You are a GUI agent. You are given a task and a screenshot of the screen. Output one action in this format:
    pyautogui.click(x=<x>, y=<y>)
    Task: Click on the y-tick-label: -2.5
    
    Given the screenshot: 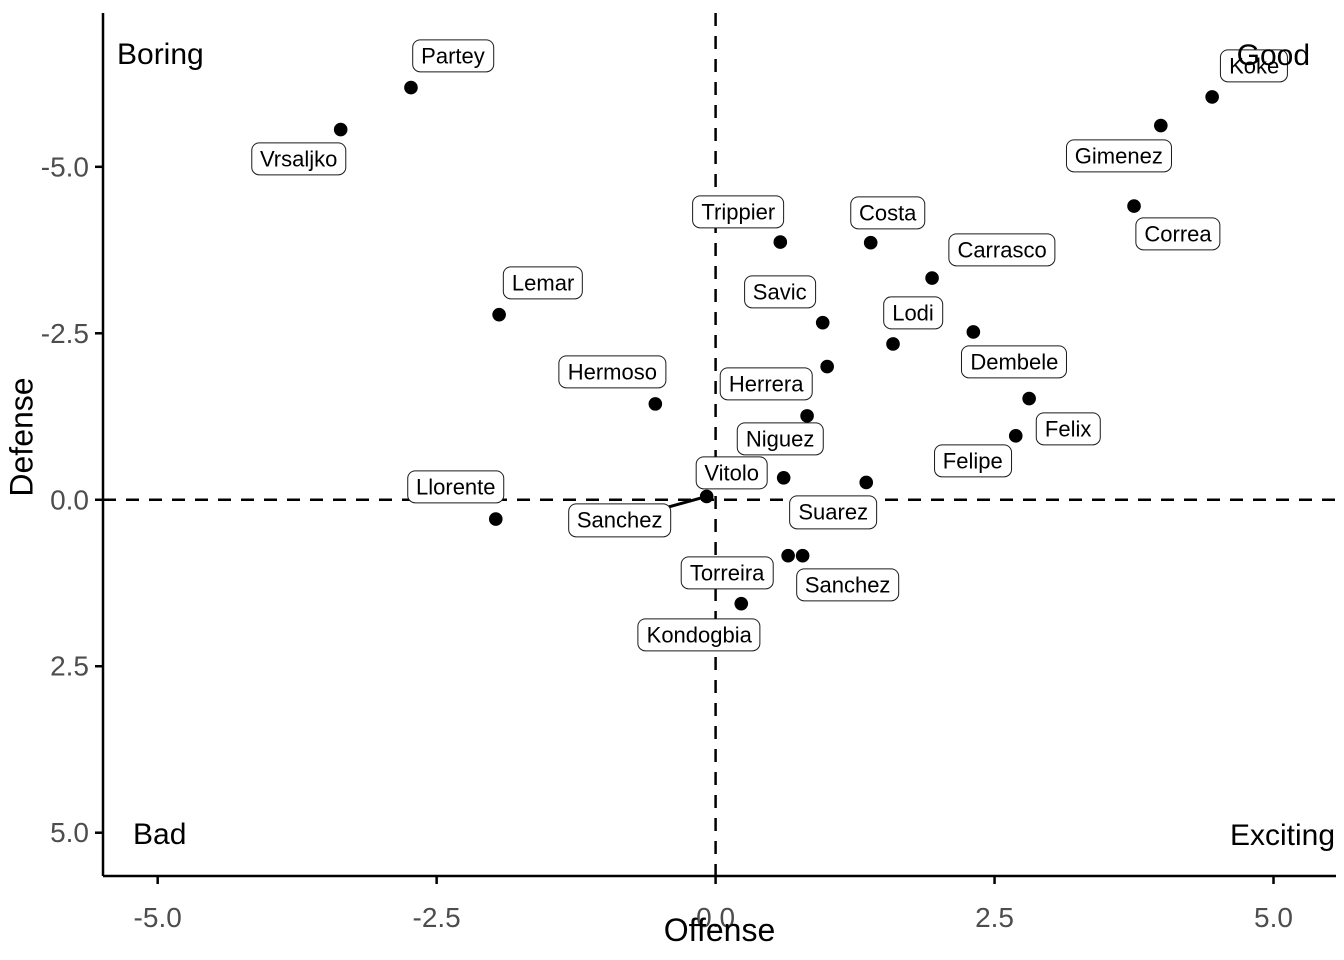 What is the action you would take?
    pyautogui.click(x=65, y=333)
    